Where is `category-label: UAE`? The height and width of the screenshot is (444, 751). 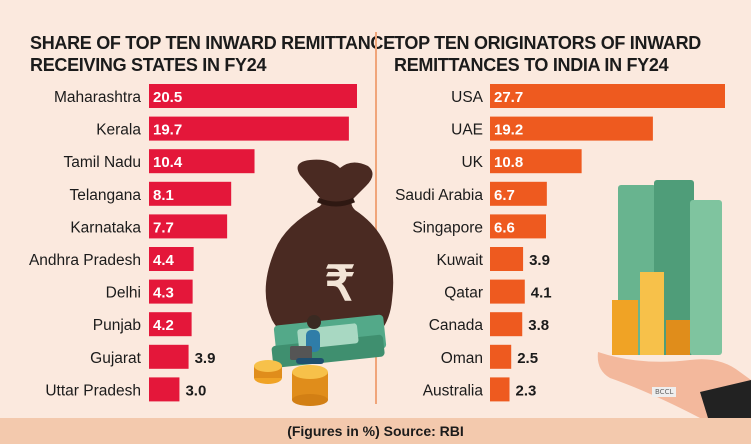 category-label: UAE is located at coordinates (467, 130).